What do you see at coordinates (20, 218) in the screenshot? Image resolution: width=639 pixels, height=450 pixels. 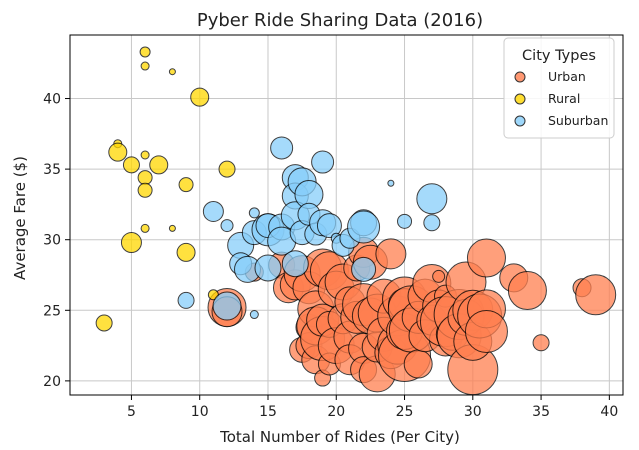 I see `y-axis-label: Average Fare ($)` at bounding box center [20, 218].